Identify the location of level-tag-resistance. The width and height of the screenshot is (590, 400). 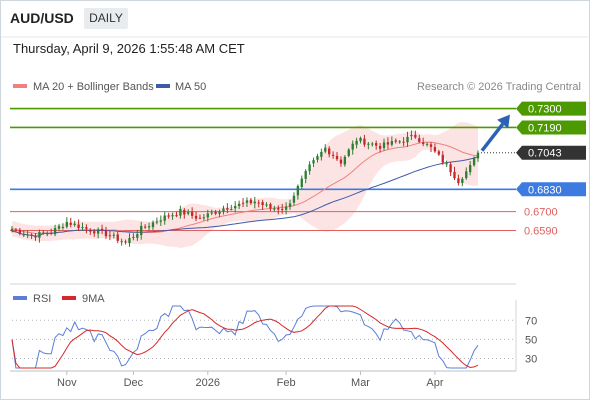
(551, 108).